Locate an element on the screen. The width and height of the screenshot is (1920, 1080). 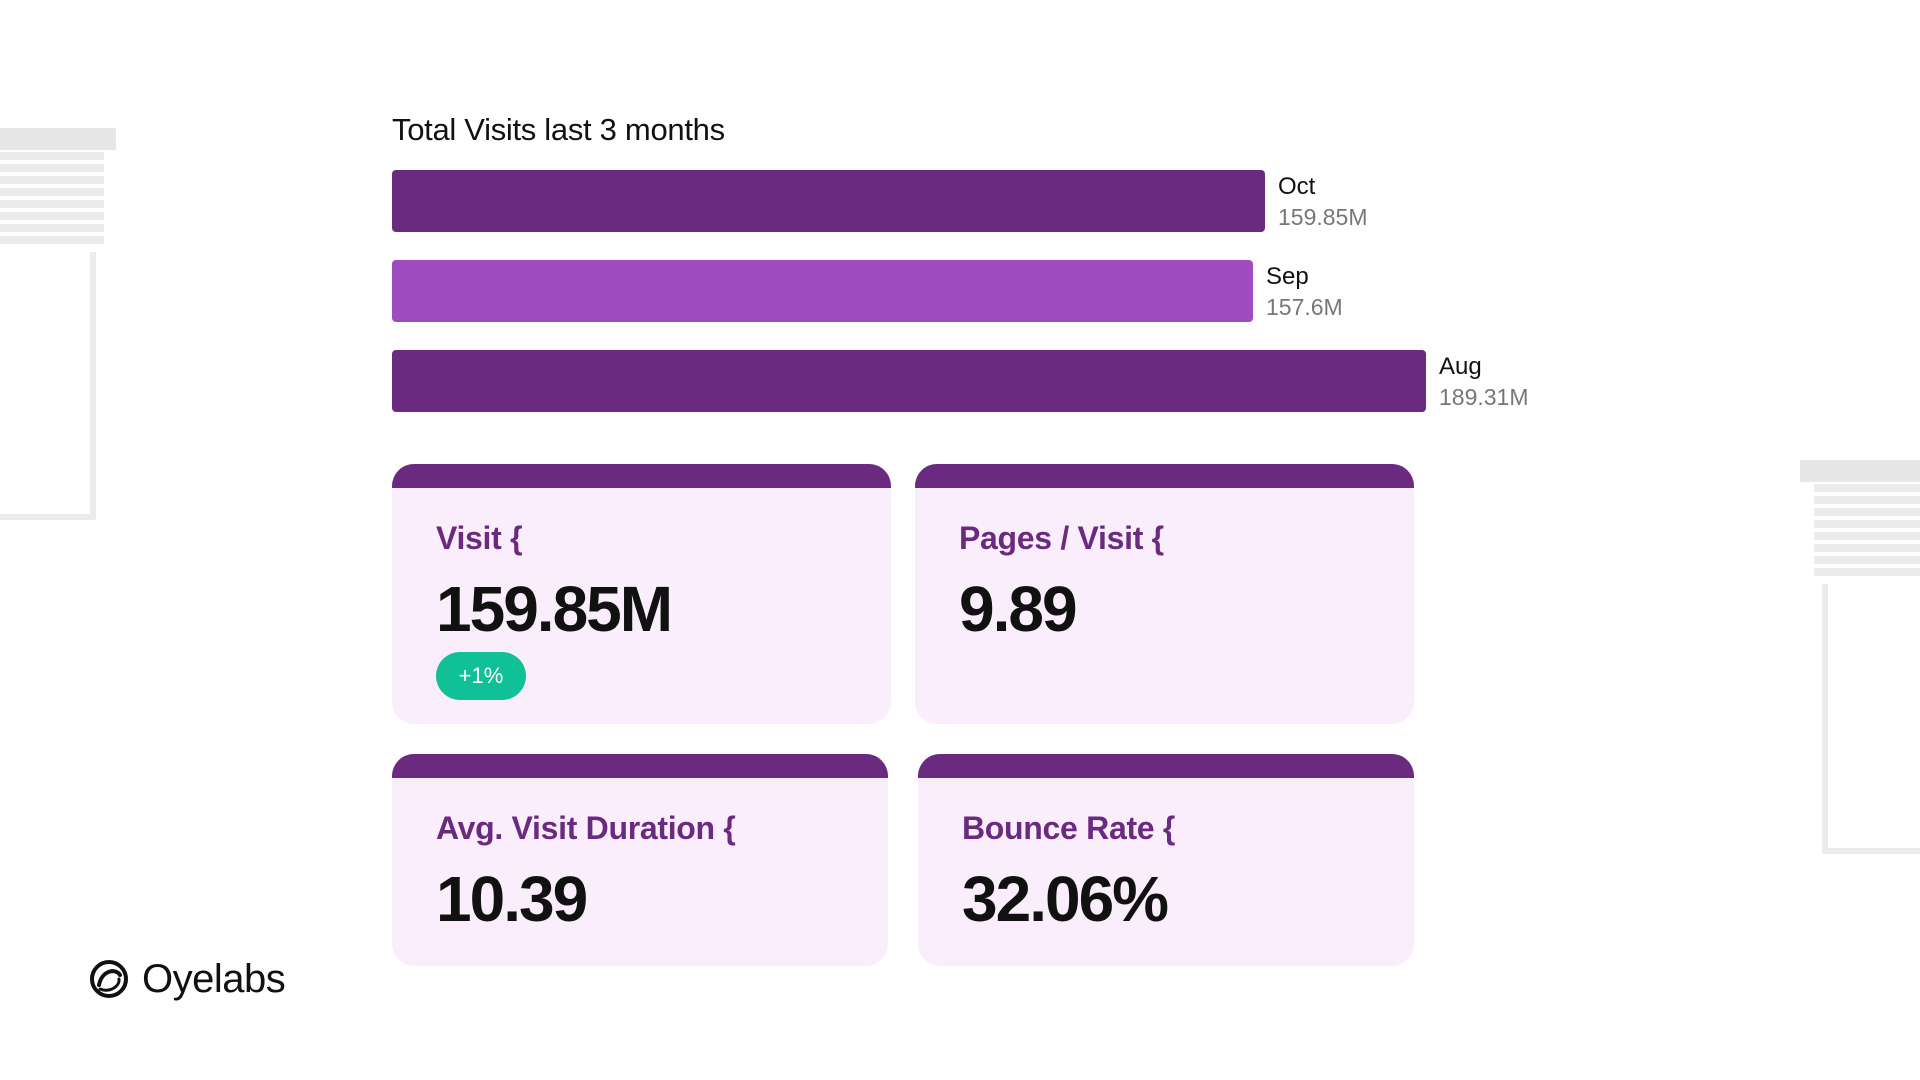
bounce-rate-card: Bounce Rate { 32.06% is located at coordinates (1166, 860).